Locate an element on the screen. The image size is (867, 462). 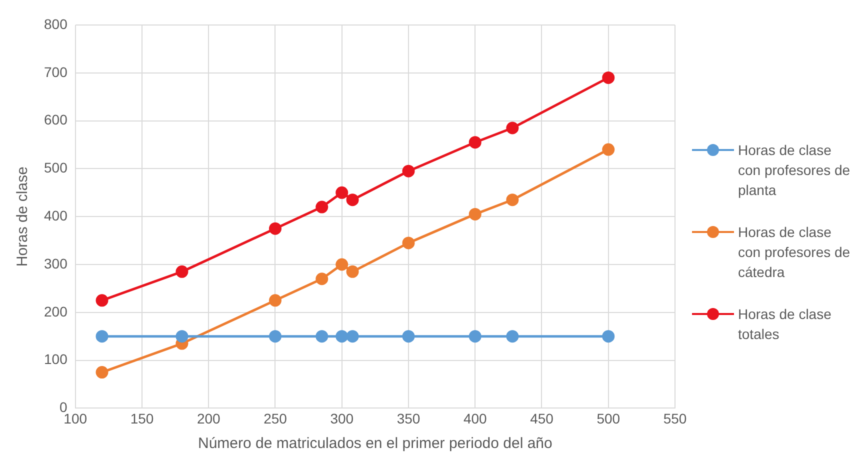
x-tick-label: 400 is located at coordinates (475, 418).